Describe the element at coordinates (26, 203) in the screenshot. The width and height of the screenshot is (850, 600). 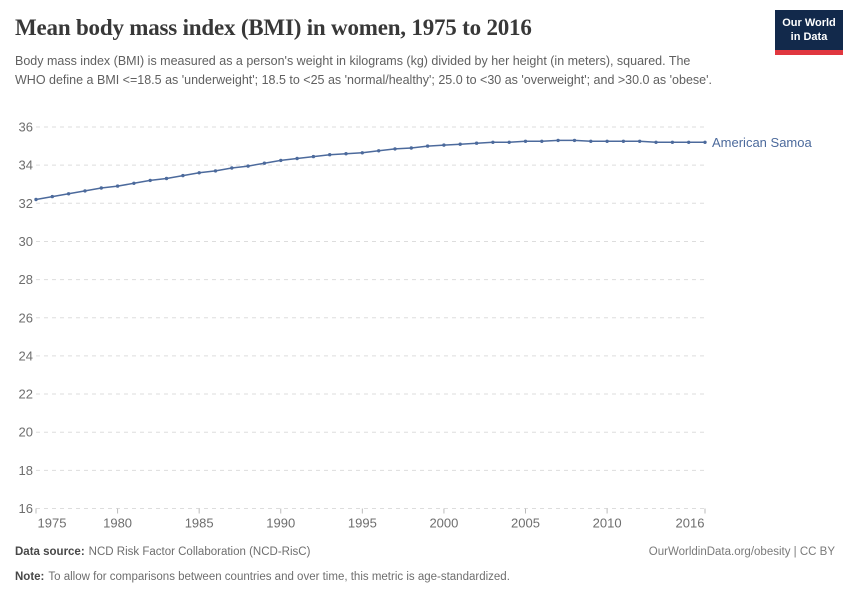
I see `y-axis-label: 32` at that location.